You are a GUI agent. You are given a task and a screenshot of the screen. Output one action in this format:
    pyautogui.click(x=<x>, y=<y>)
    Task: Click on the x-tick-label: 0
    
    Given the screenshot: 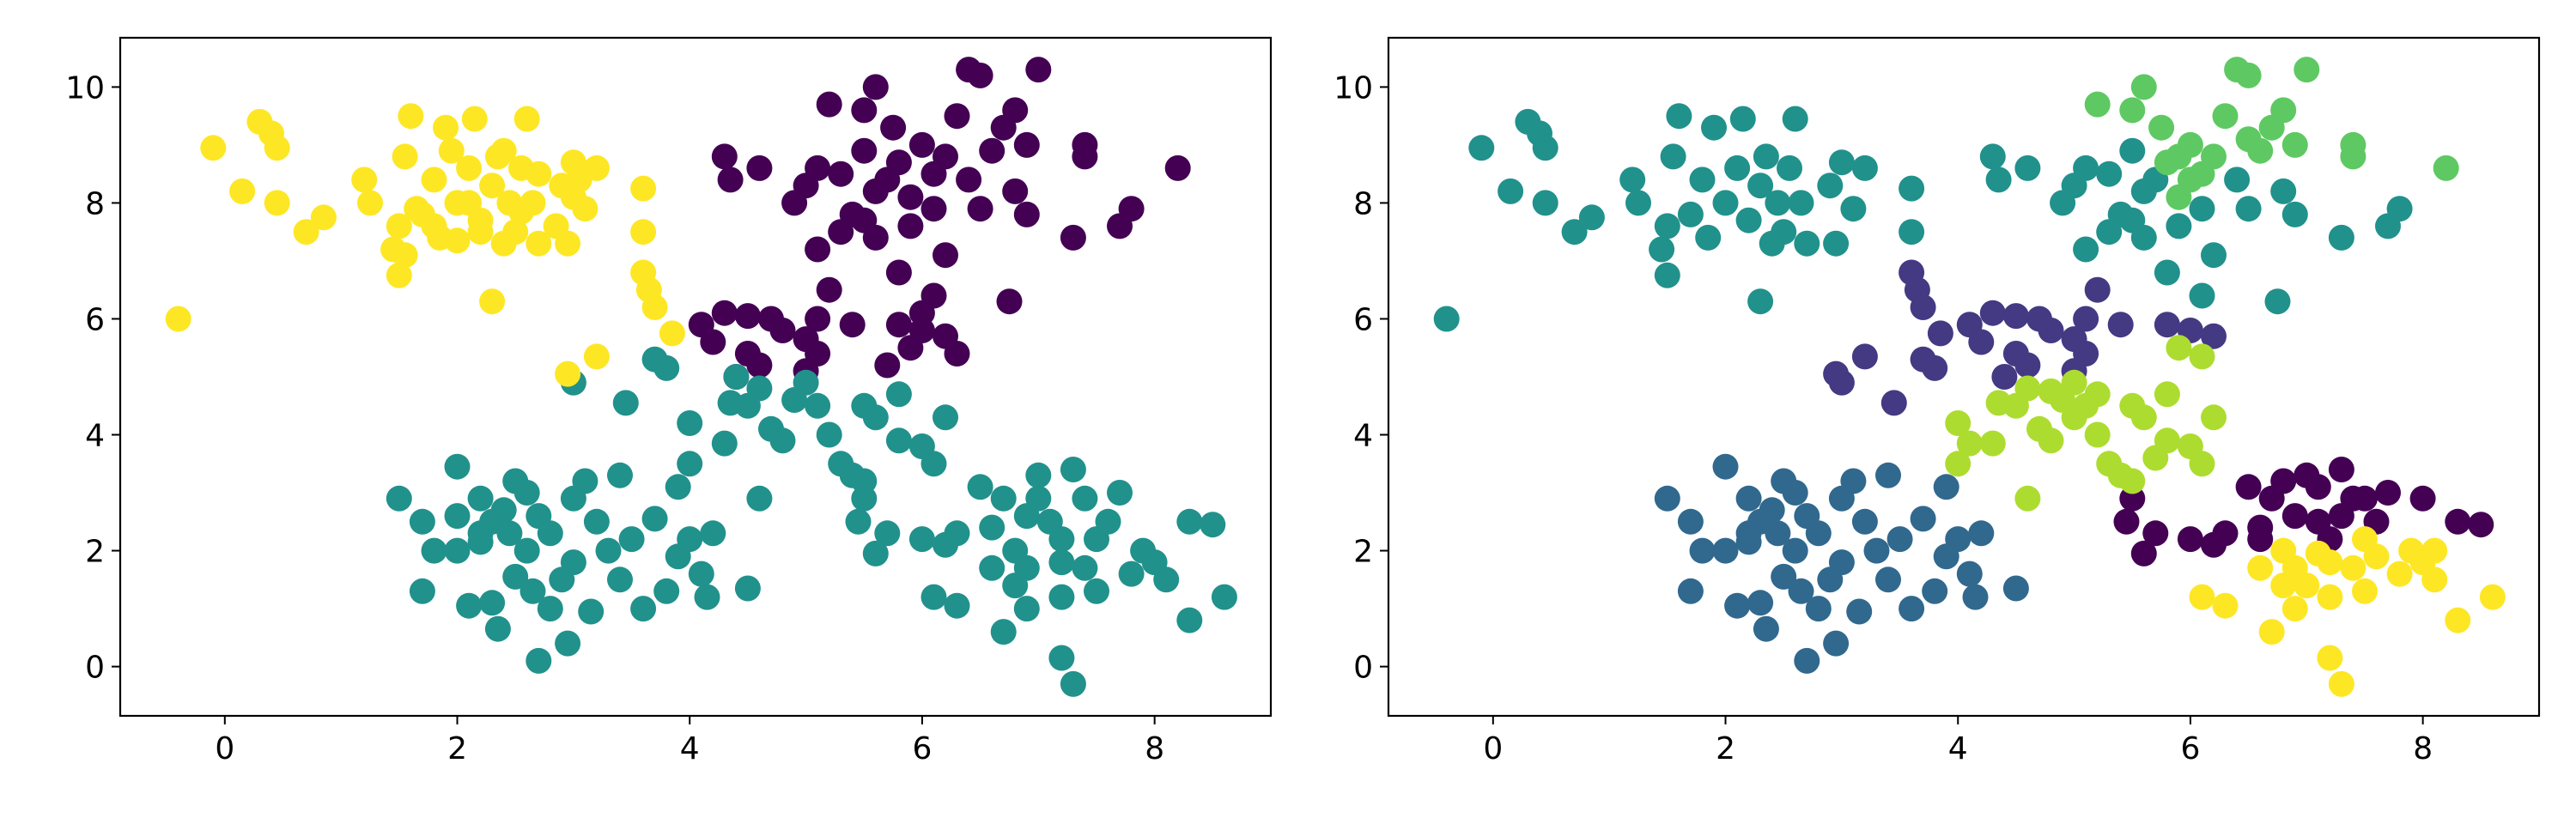 What is the action you would take?
    pyautogui.click(x=1493, y=748)
    